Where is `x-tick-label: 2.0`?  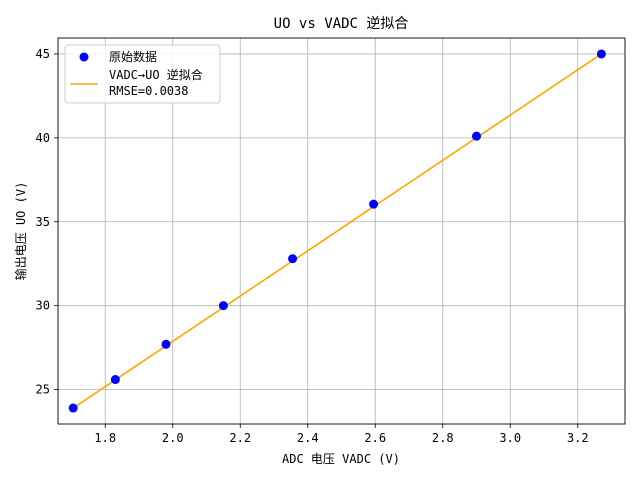 x-tick-label: 2.0 is located at coordinates (173, 438).